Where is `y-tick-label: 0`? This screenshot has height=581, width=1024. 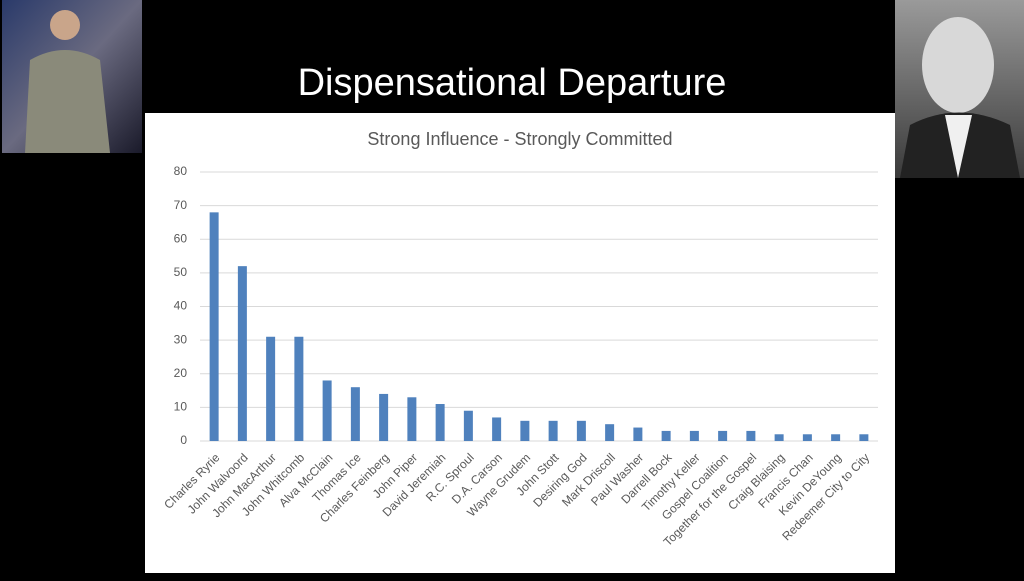 y-tick-label: 0 is located at coordinates (183, 440).